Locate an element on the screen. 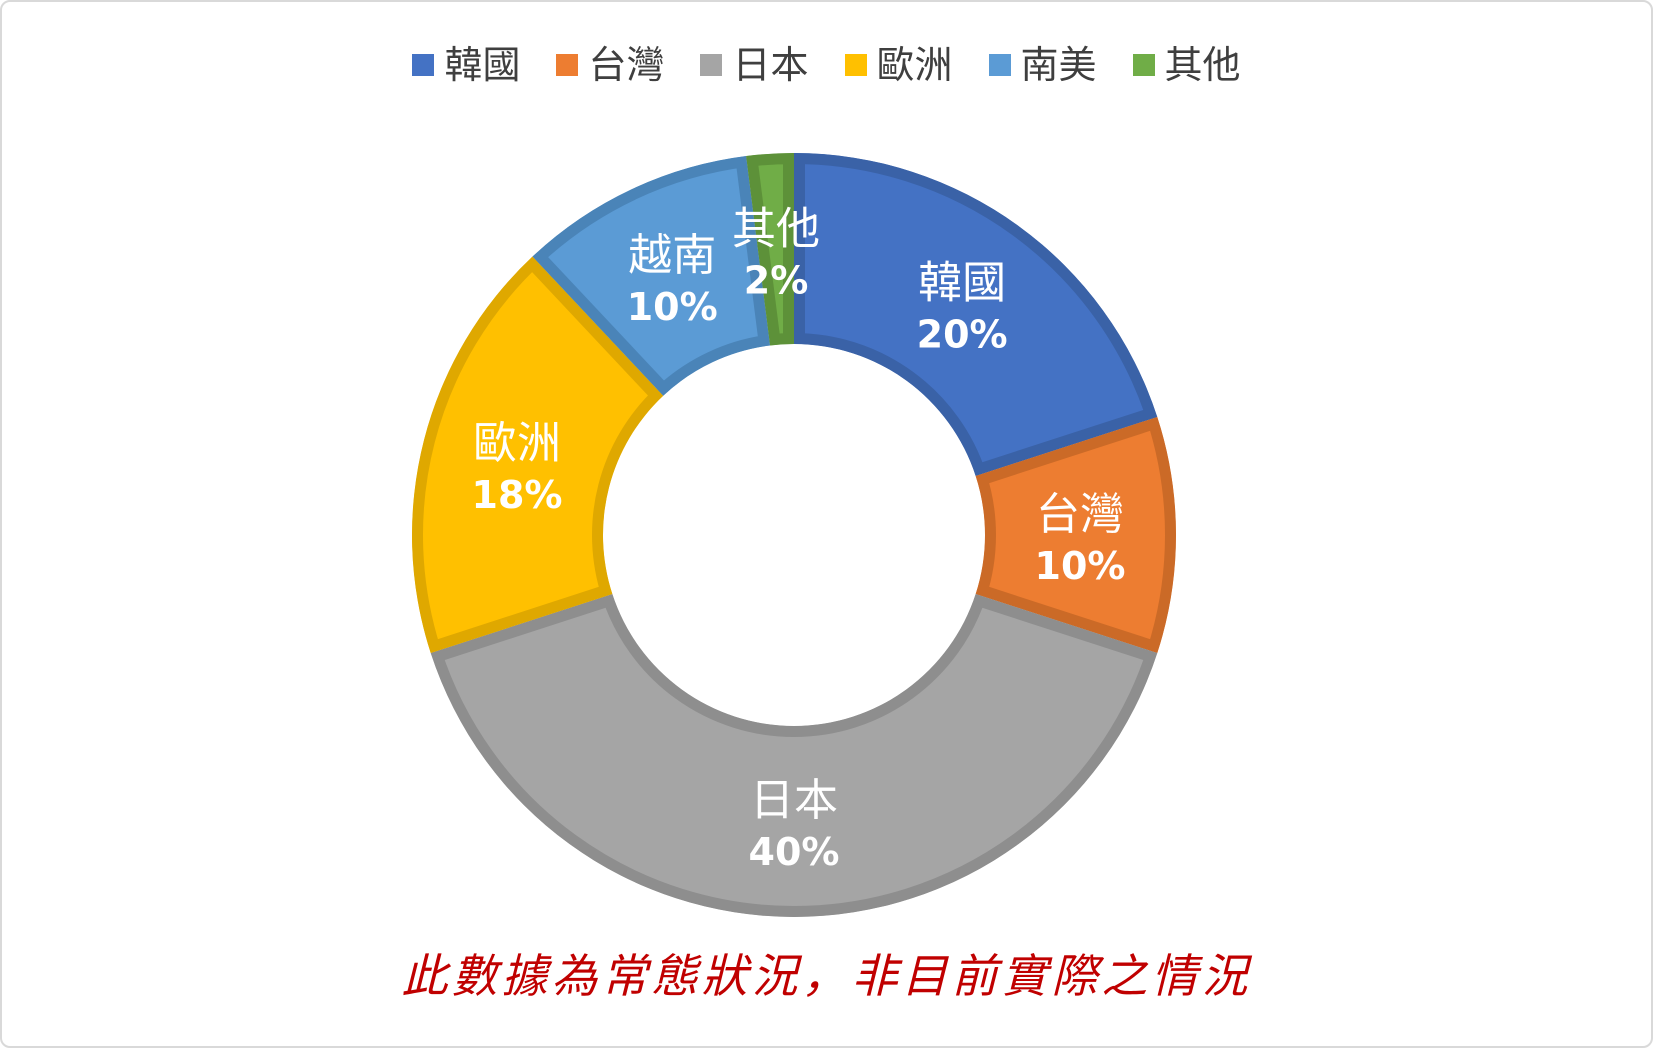 The width and height of the screenshot is (1653, 1048). legend-label: 台灣 is located at coordinates (626, 65).